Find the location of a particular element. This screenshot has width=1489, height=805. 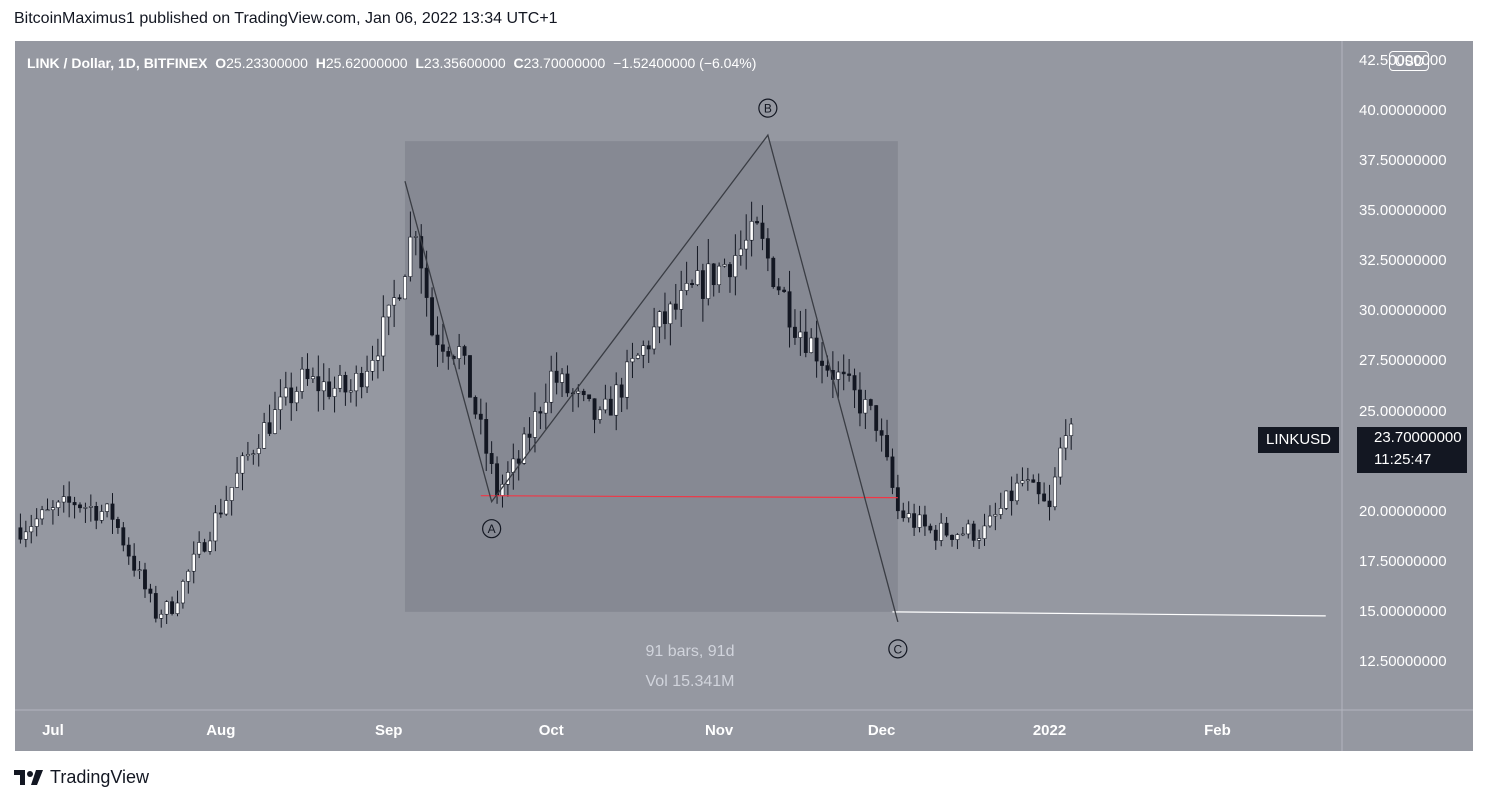

price-tick-label: 12.50000000 is located at coordinates (1403, 661).